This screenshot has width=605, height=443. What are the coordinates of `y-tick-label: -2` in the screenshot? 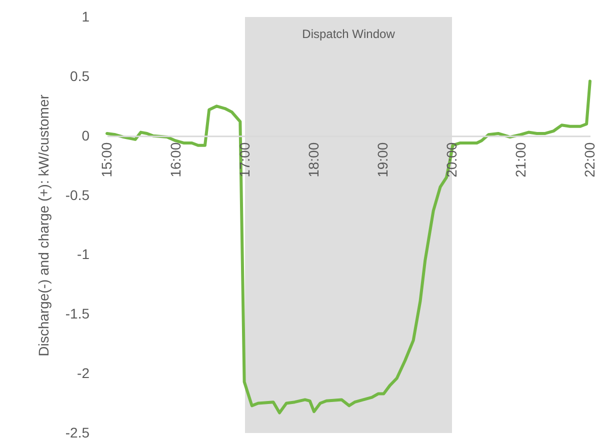 It's located at (83, 373).